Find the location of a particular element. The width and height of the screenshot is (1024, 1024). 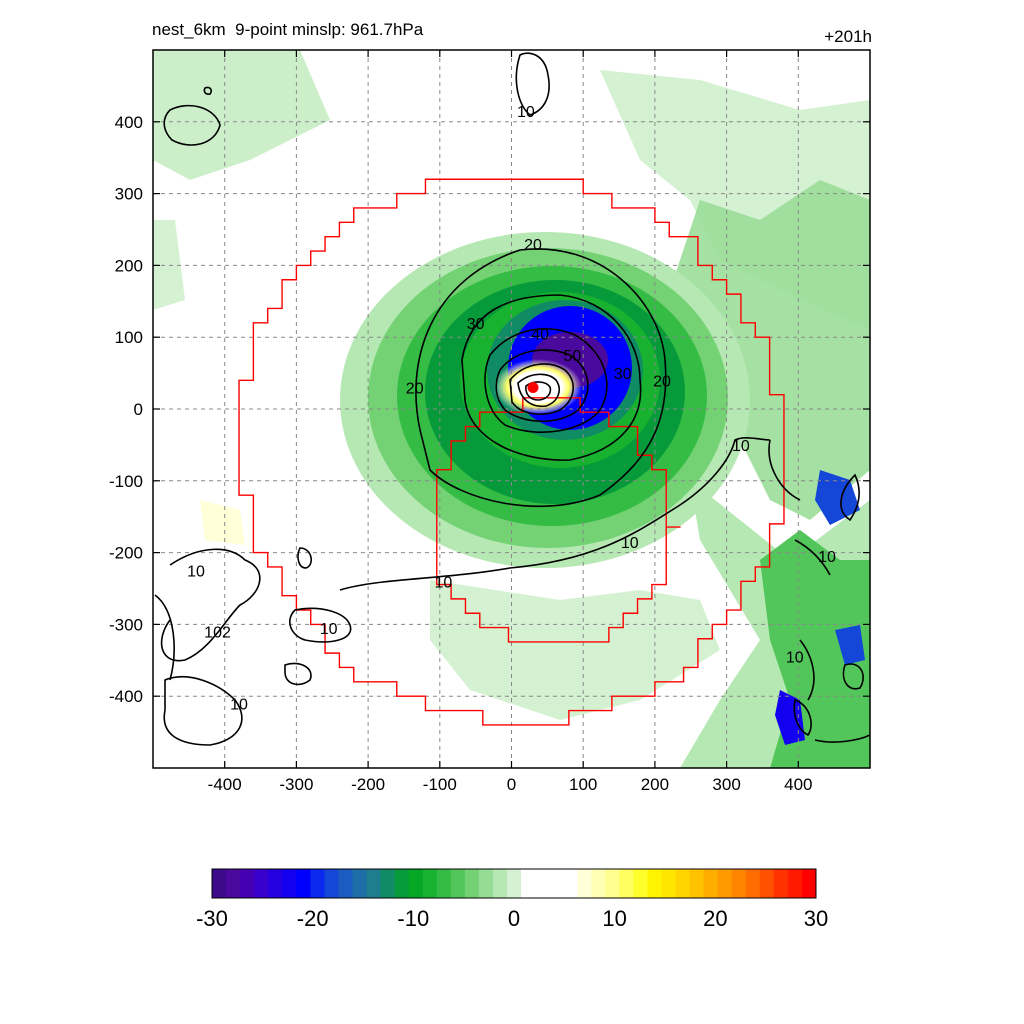

x-tick-label: 0 is located at coordinates (511, 784).